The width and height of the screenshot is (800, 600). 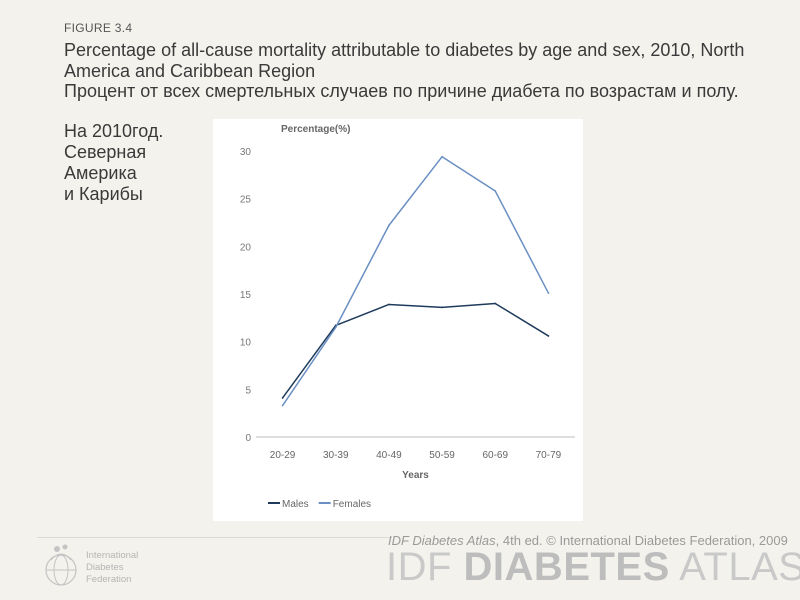 What do you see at coordinates (336, 455) in the screenshot?
I see `x-tick-label: 30-39` at bounding box center [336, 455].